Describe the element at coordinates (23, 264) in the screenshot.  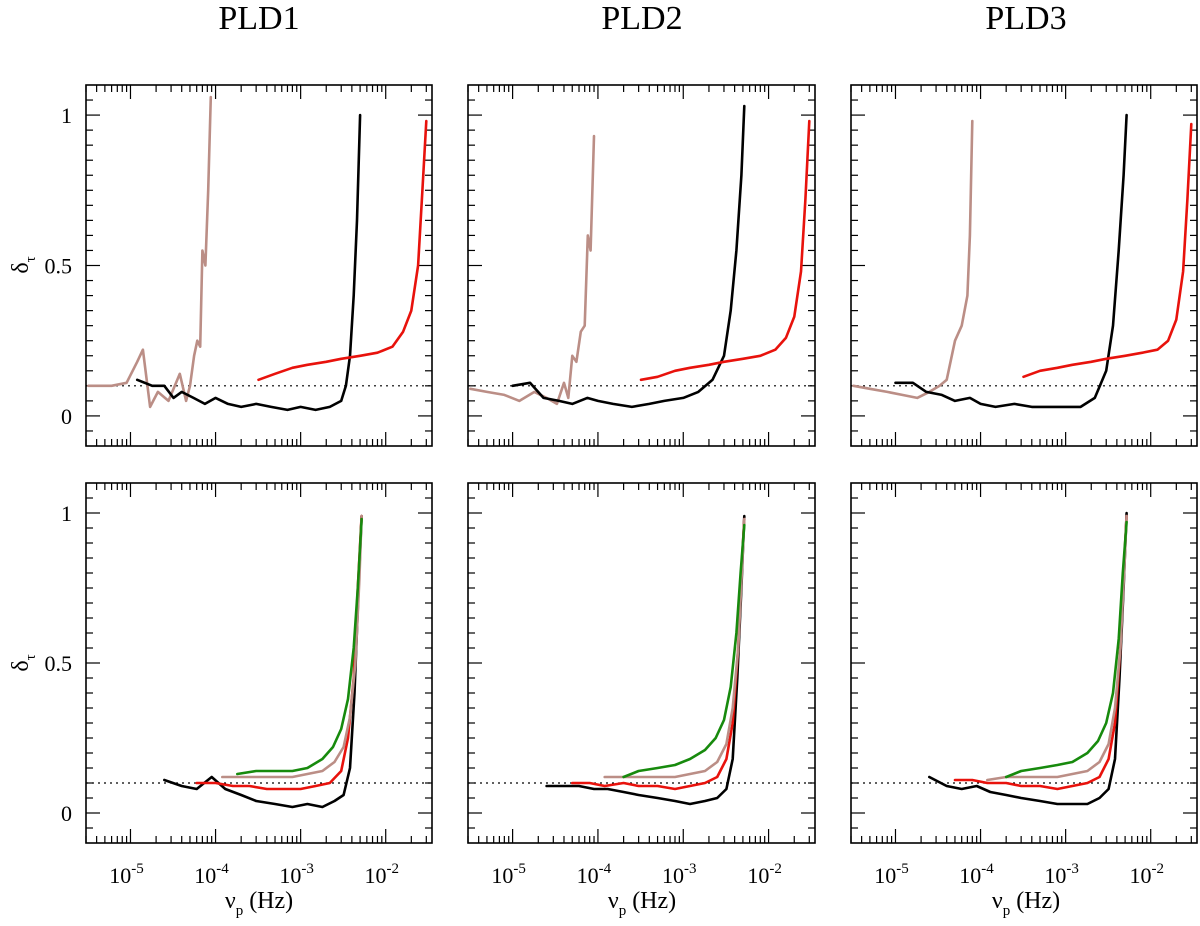
I see `y-axis-label-top: δτ` at that location.